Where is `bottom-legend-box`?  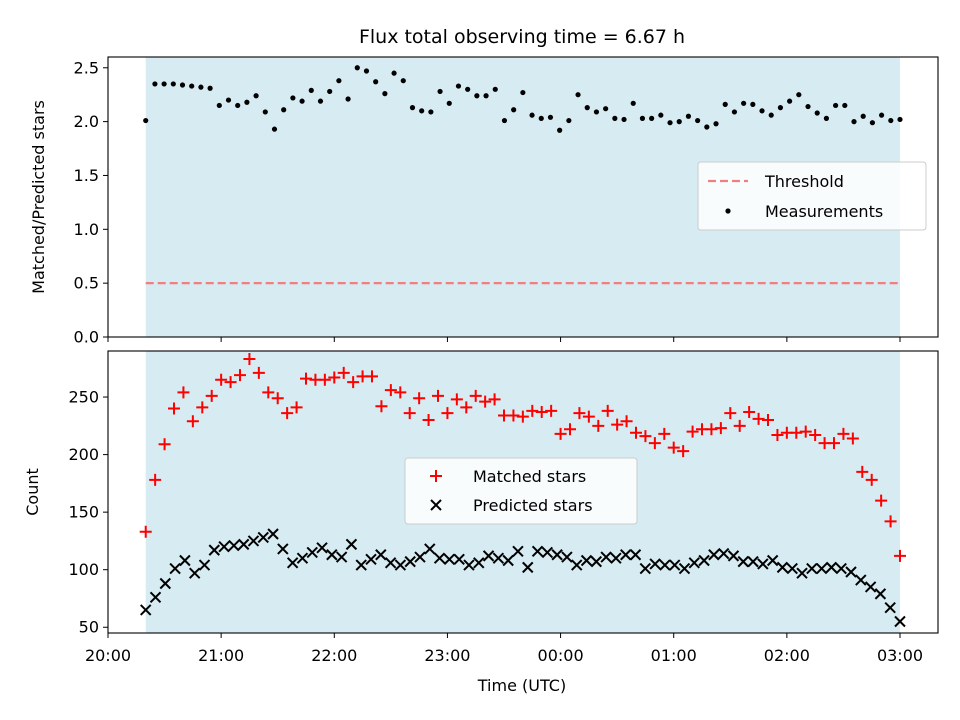
bottom-legend-box is located at coordinates (521, 491).